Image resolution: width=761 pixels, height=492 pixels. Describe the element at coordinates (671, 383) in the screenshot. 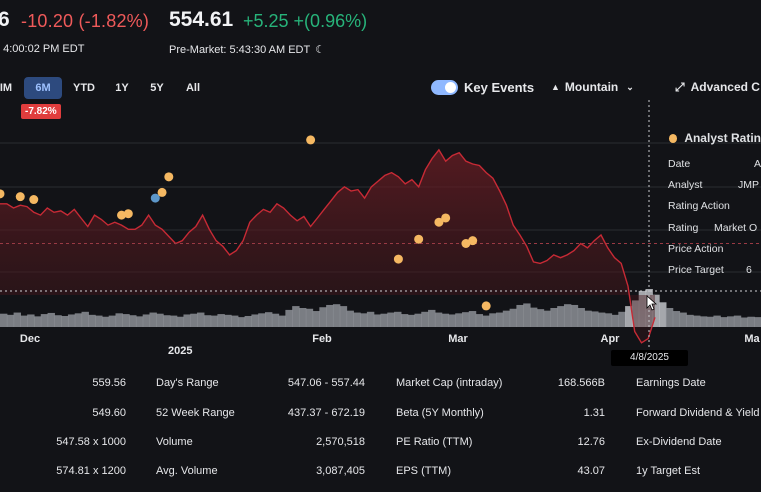

I see `stat-label: Earnings Date` at that location.